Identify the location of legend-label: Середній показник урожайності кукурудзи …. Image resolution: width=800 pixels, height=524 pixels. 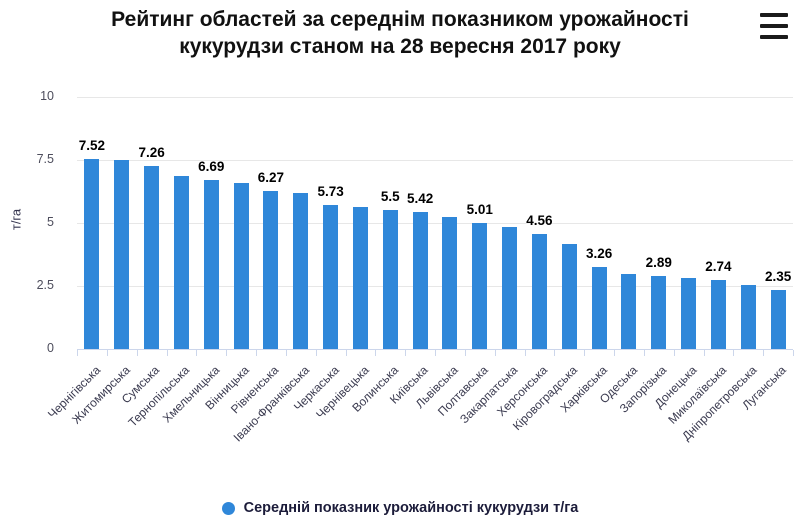
(411, 508).